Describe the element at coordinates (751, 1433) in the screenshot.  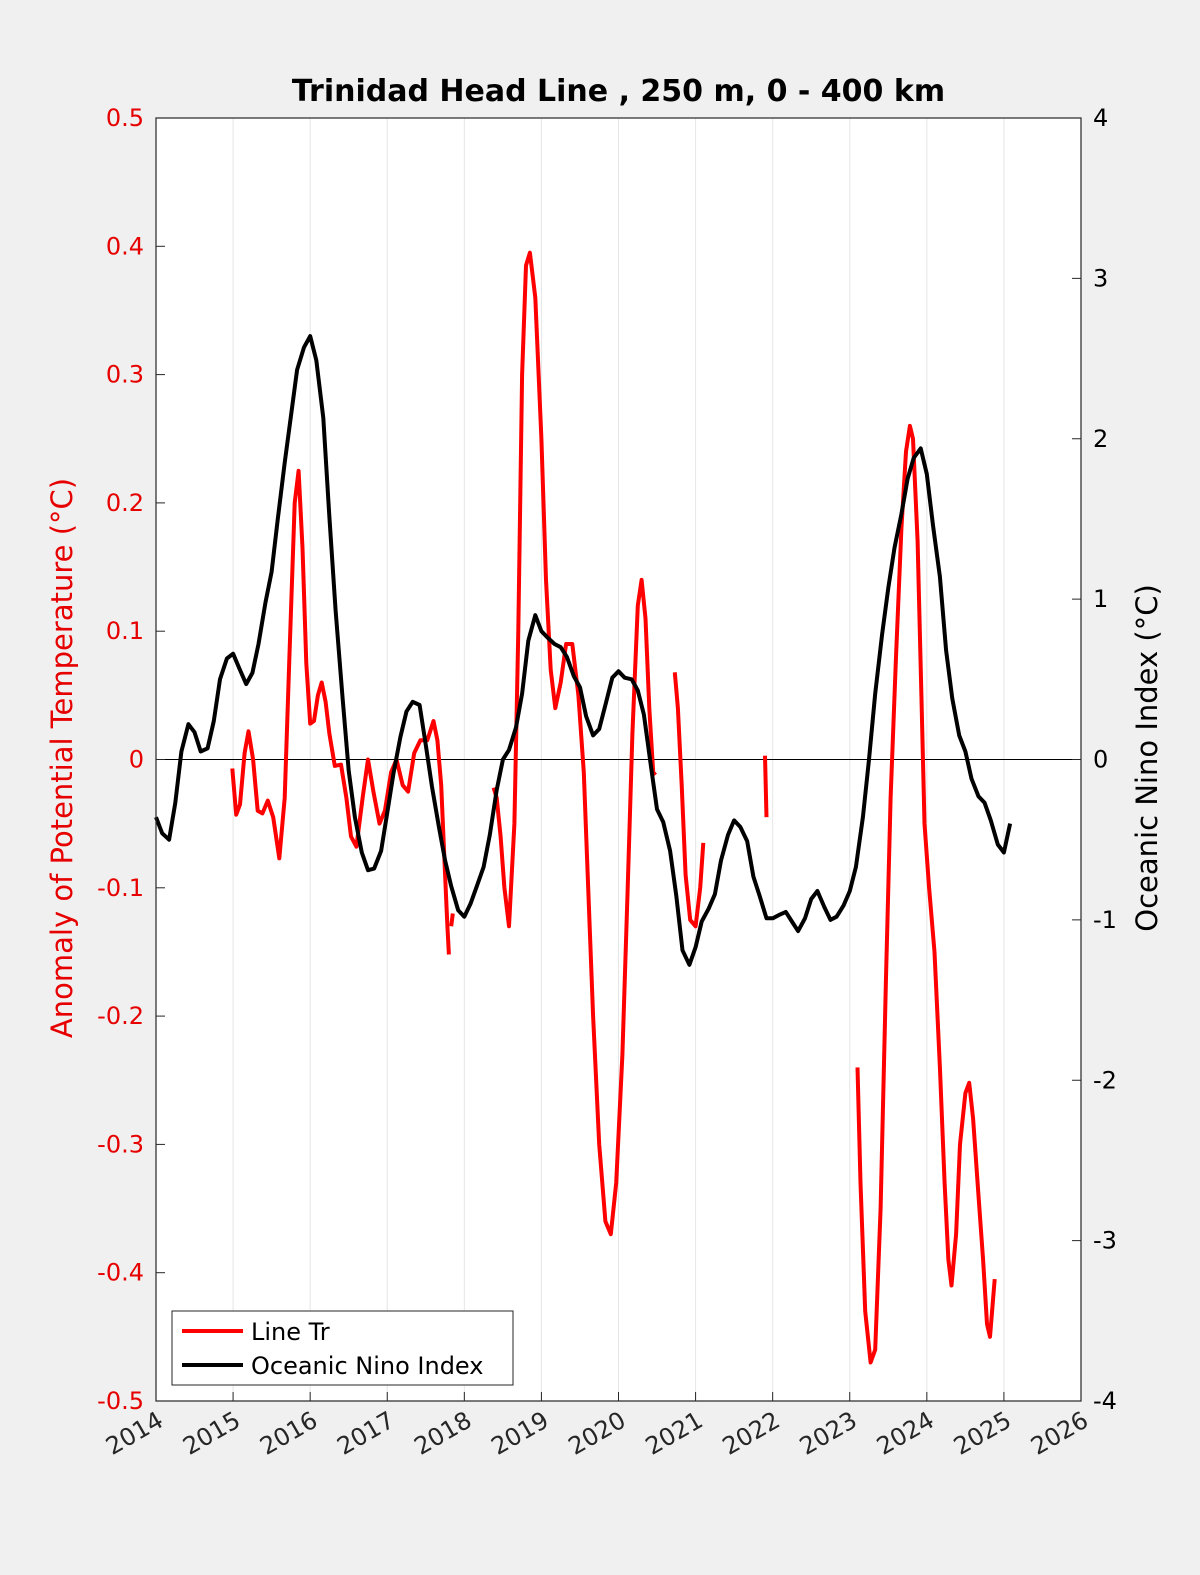
I see `x-tick-label-2022: 2022` at that location.